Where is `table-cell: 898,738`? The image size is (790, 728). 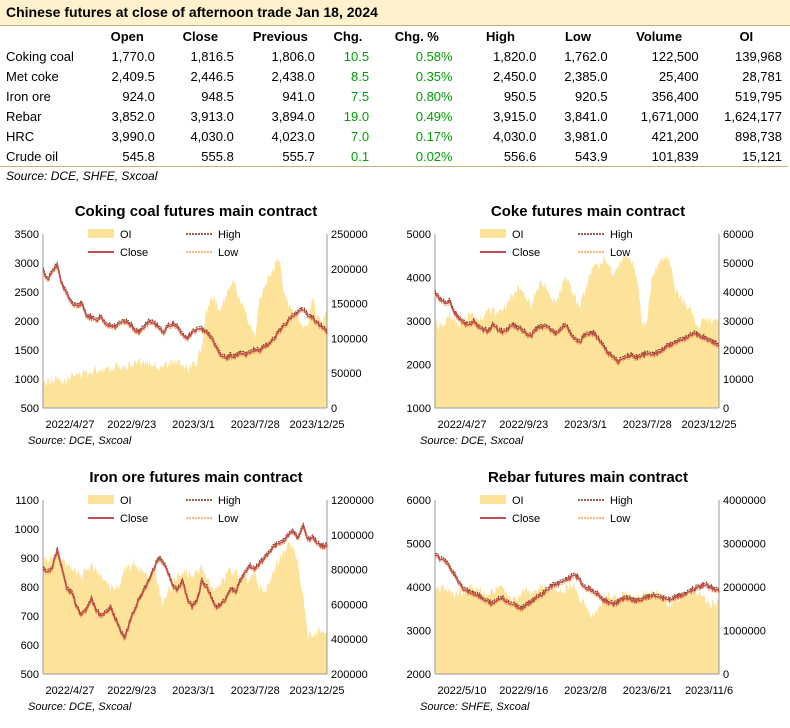 table-cell: 898,738 is located at coordinates (758, 136).